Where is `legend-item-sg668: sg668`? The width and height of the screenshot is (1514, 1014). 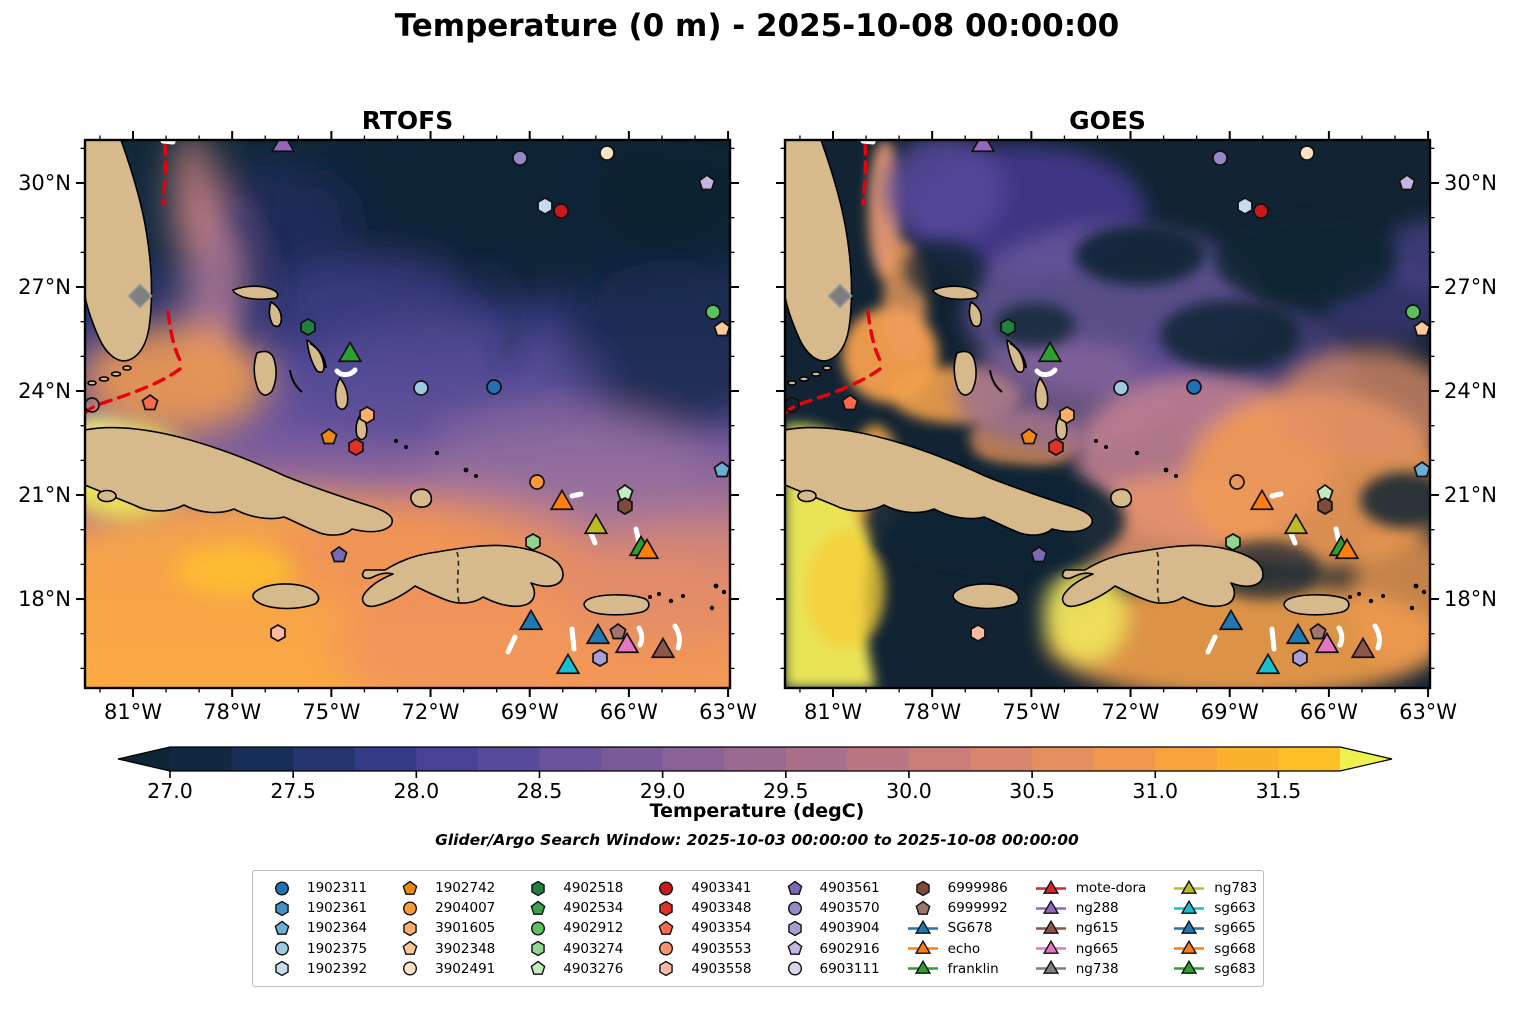
legend-item-sg668: sg668 is located at coordinates (1214, 949).